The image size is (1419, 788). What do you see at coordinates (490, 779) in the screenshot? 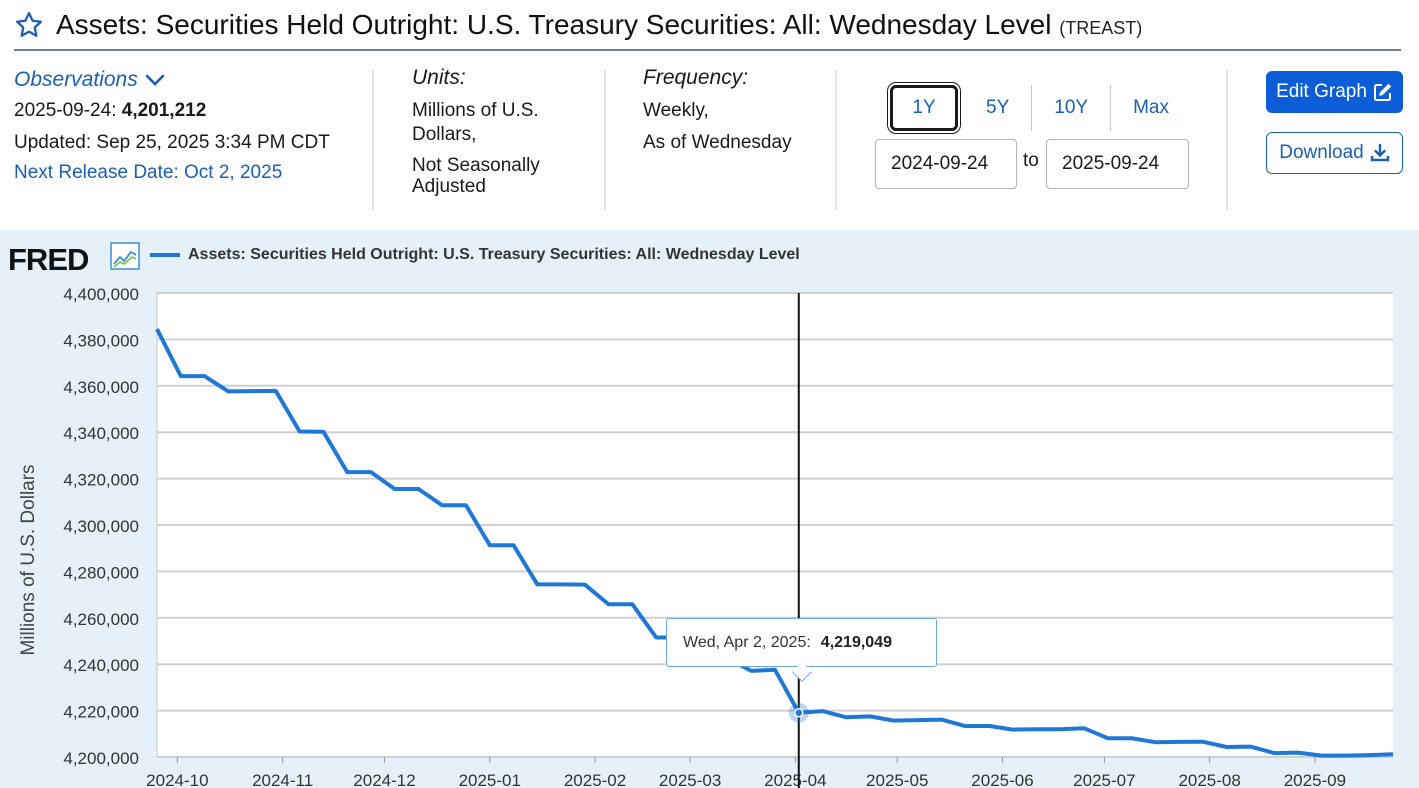
I see `x-tick-label: 2025-01` at bounding box center [490, 779].